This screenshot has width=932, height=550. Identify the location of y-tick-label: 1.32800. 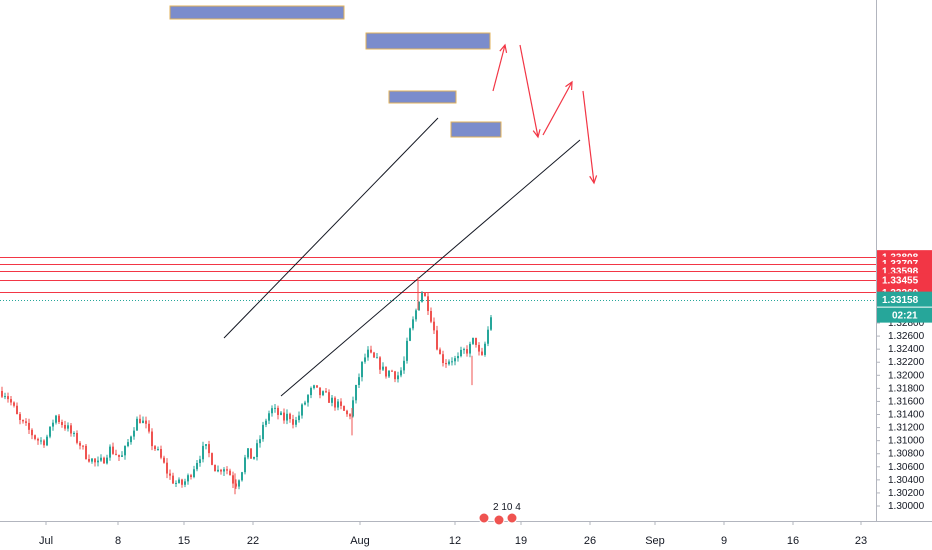
(906, 323).